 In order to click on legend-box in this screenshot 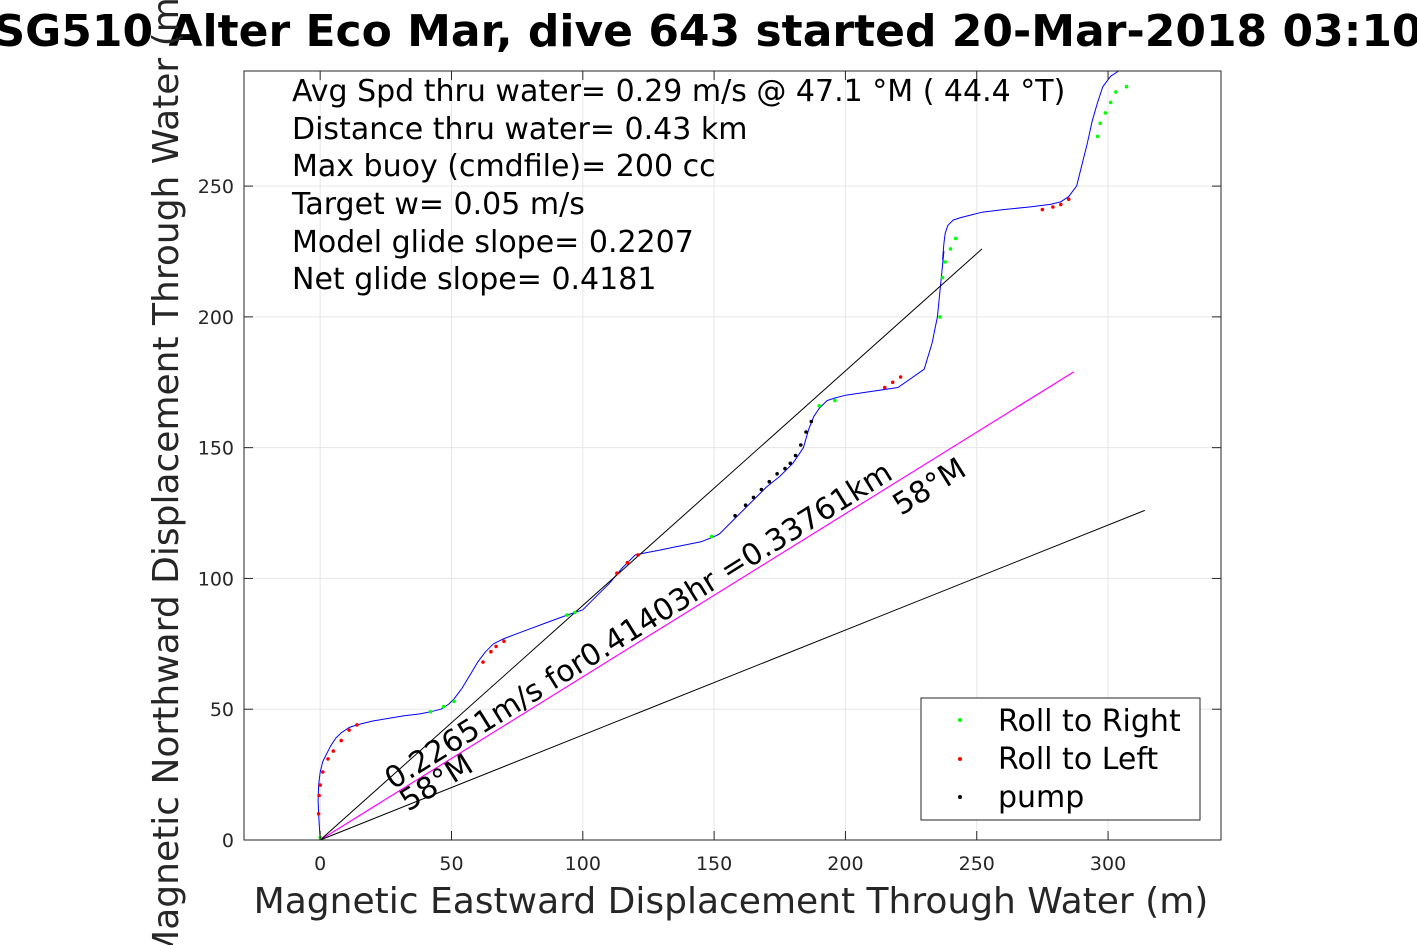, I will do `click(1060, 759)`.